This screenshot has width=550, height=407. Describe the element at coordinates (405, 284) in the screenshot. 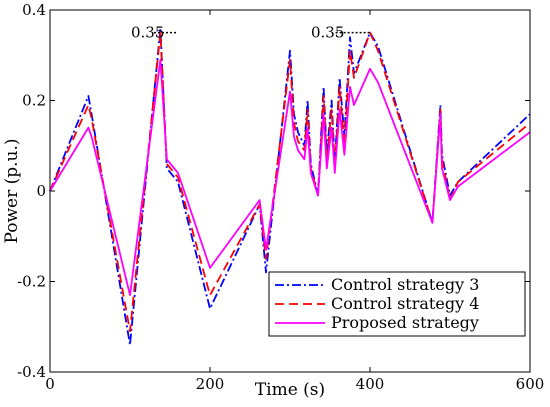

I see `legend-label: Control strategy 3` at that location.